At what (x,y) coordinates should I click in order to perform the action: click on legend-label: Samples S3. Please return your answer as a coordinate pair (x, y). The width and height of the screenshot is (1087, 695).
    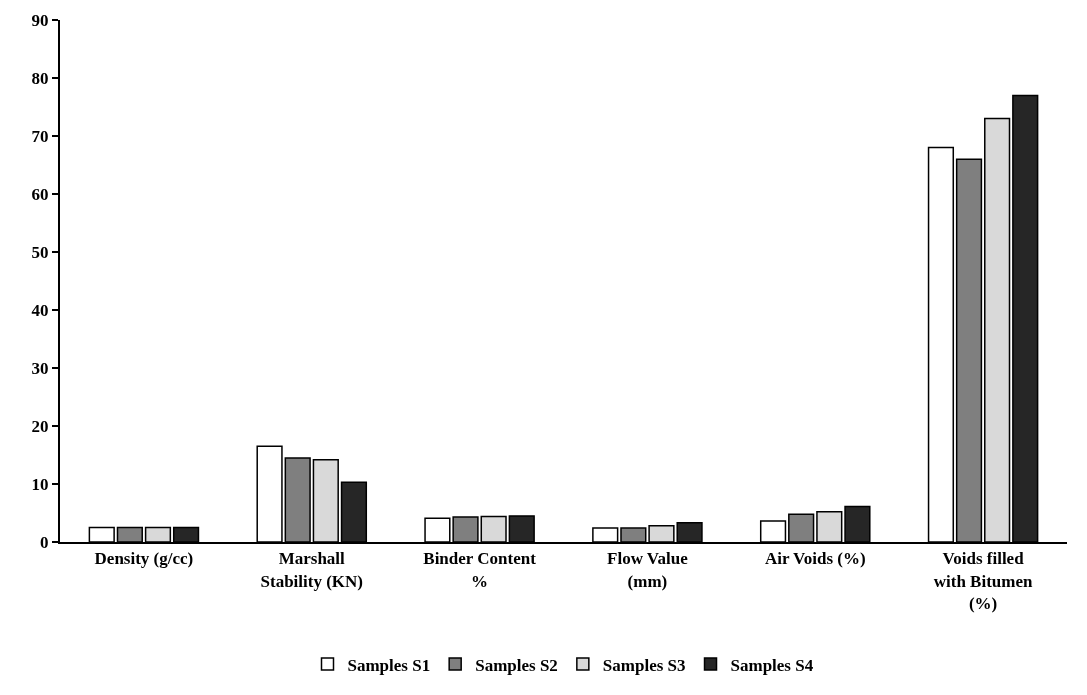
    Looking at the image, I should click on (644, 665).